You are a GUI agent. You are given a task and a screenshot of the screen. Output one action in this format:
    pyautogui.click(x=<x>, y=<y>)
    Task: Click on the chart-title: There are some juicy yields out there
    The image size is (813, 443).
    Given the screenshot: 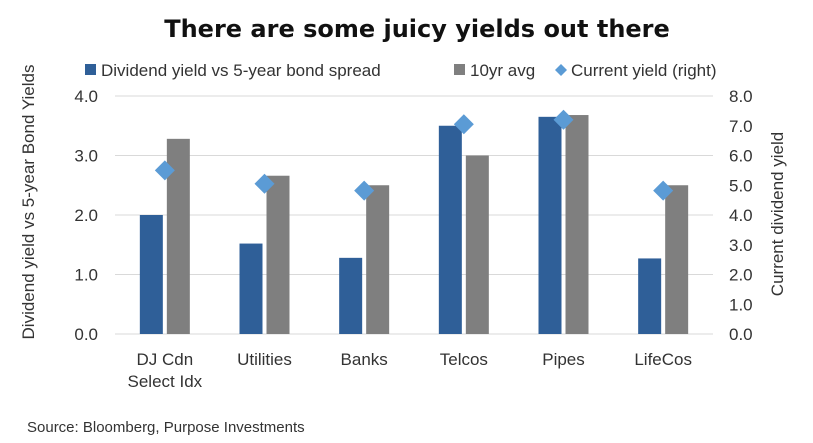 What is the action you would take?
    pyautogui.click(x=417, y=29)
    